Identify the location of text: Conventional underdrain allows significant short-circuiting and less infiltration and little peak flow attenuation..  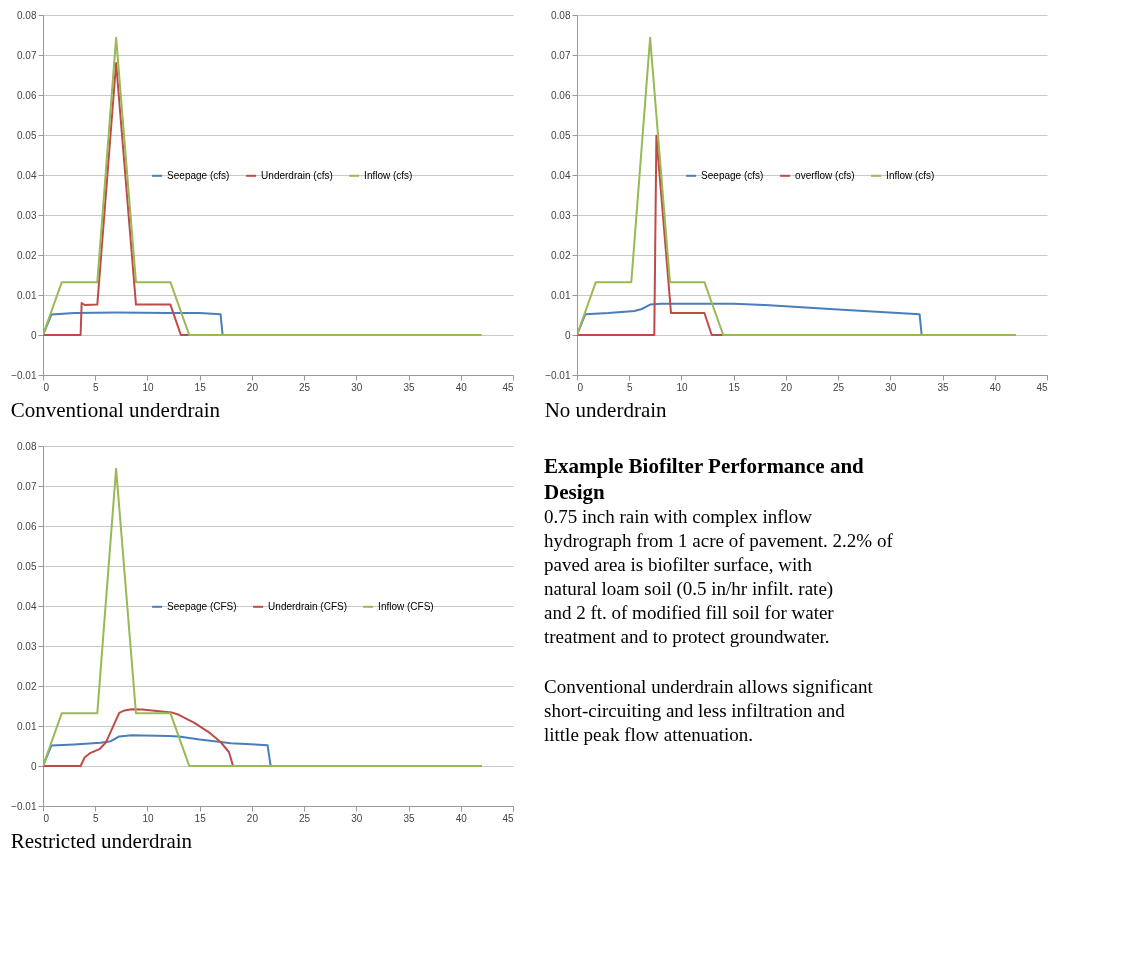
(709, 710).